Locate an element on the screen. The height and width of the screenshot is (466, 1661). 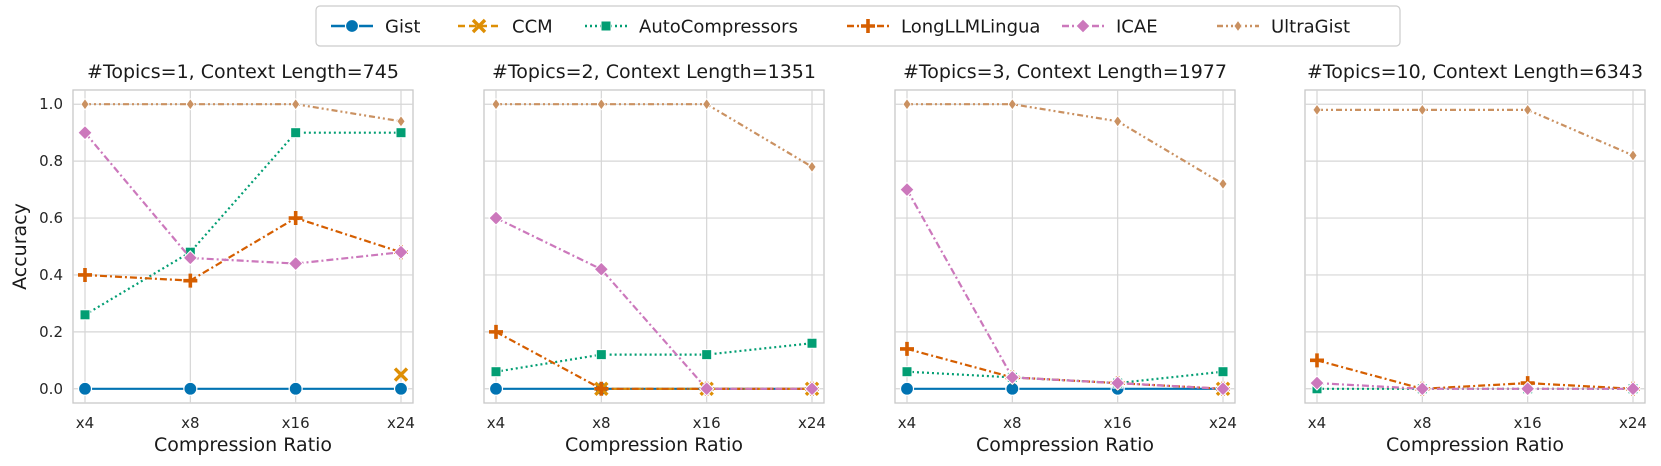
legend-label: AutoCompressors is located at coordinates (718, 27).